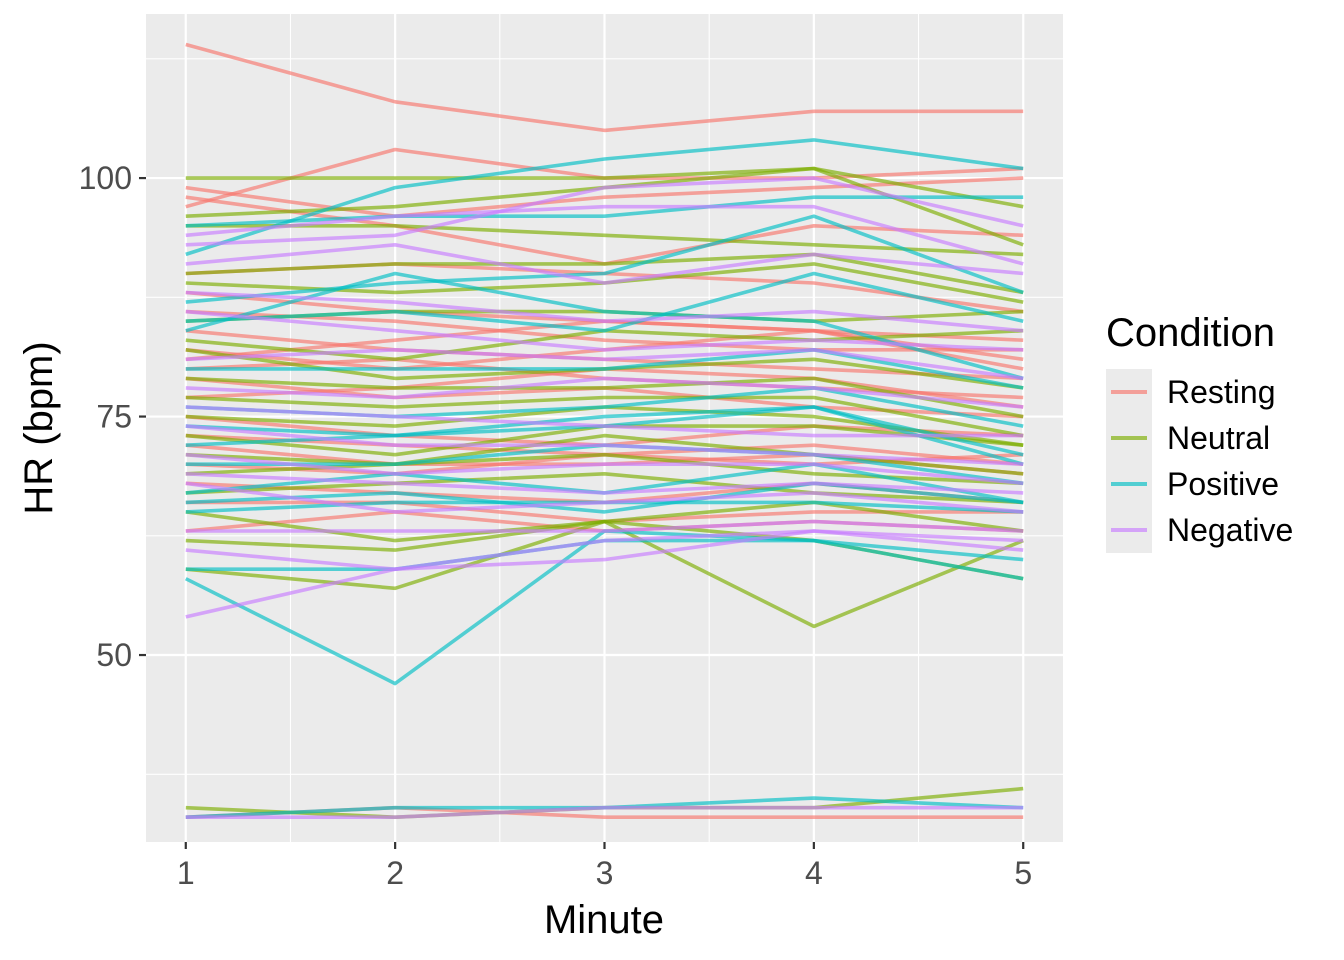  I want to click on legend: Condition Resting Neutral Positive Negative, so click(1199, 432).